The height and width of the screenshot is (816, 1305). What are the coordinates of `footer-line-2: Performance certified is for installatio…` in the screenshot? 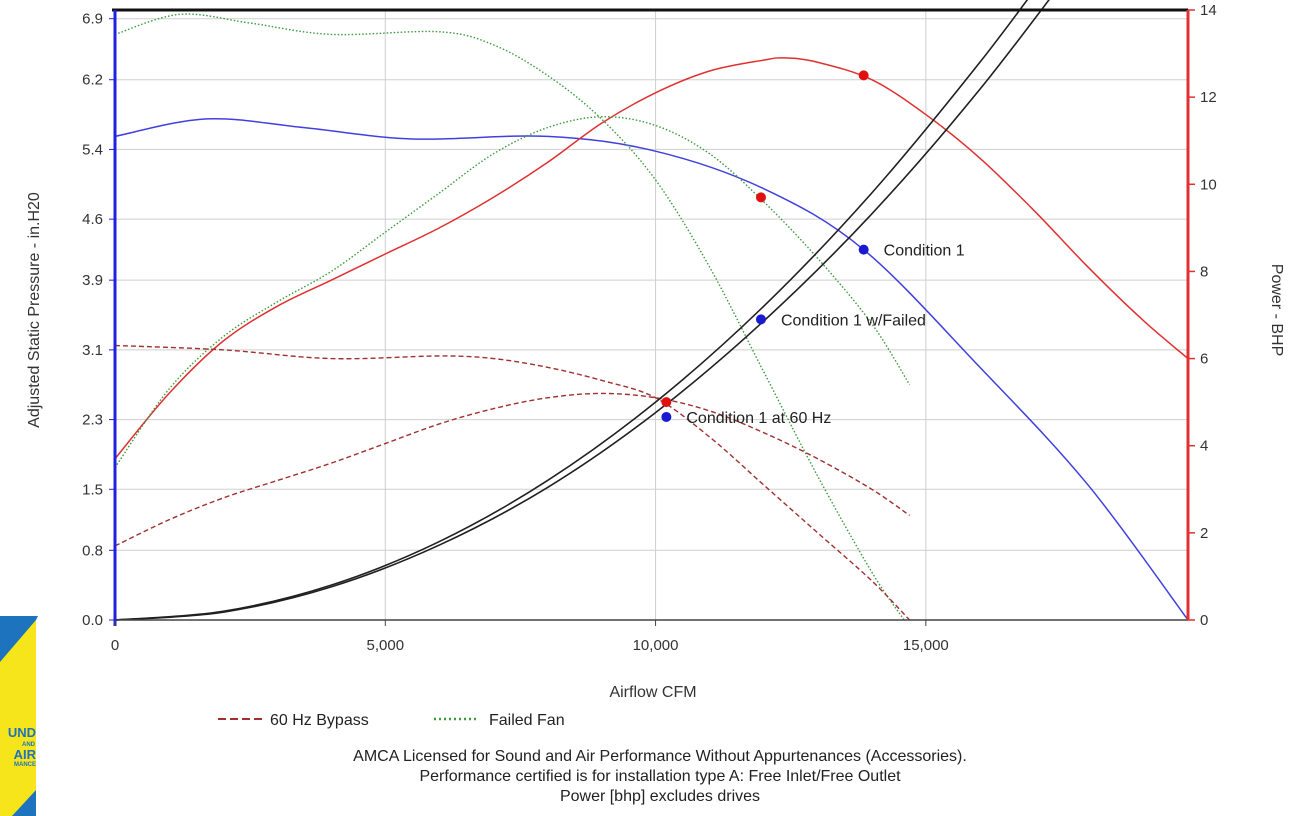 It's located at (660, 776).